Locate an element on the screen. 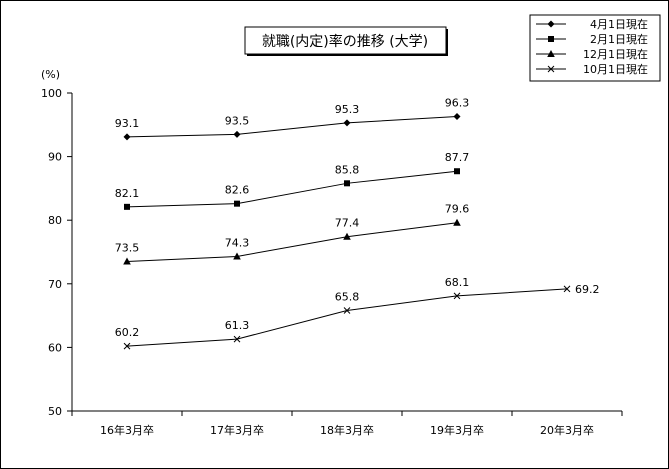 The image size is (669, 469). data-label: 87.7 is located at coordinates (457, 157).